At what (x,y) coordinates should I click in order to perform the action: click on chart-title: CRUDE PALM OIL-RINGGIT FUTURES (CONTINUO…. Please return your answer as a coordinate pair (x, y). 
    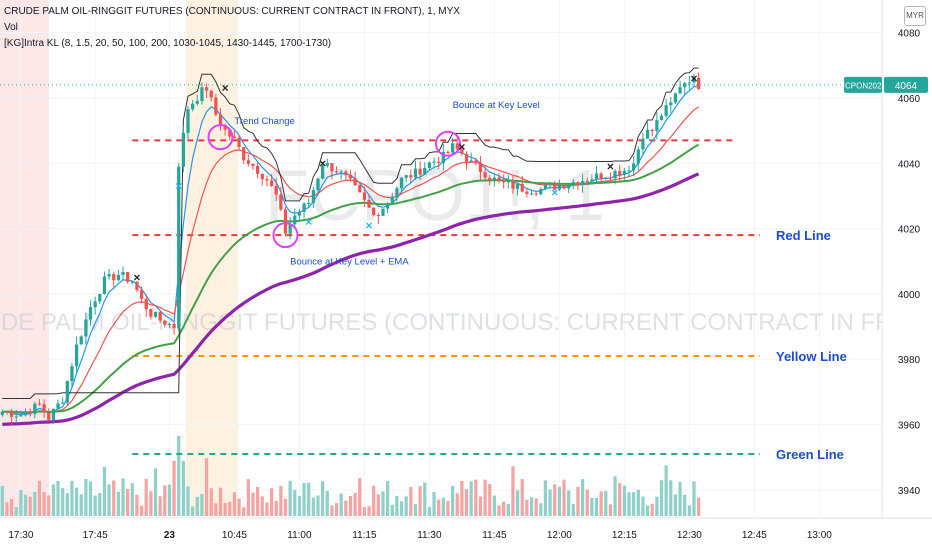
    Looking at the image, I should click on (232, 11).